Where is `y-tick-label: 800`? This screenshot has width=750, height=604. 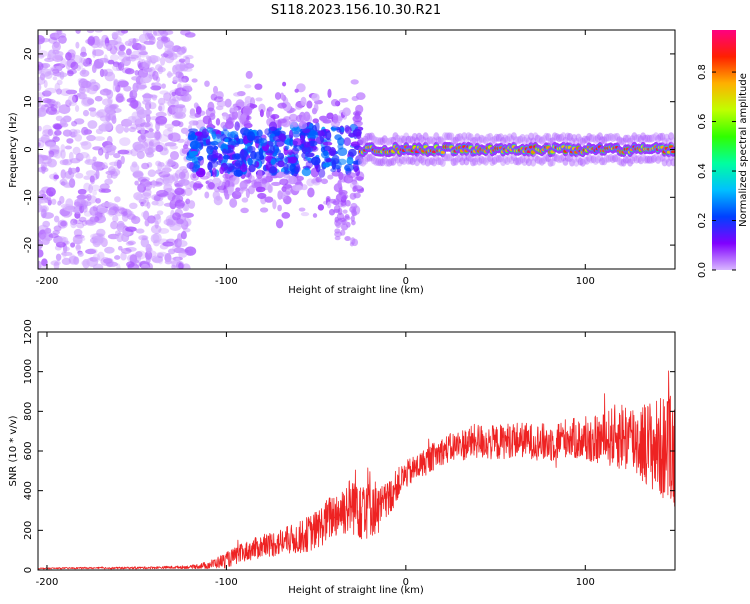
y-tick-label: 800 is located at coordinates (28, 411).